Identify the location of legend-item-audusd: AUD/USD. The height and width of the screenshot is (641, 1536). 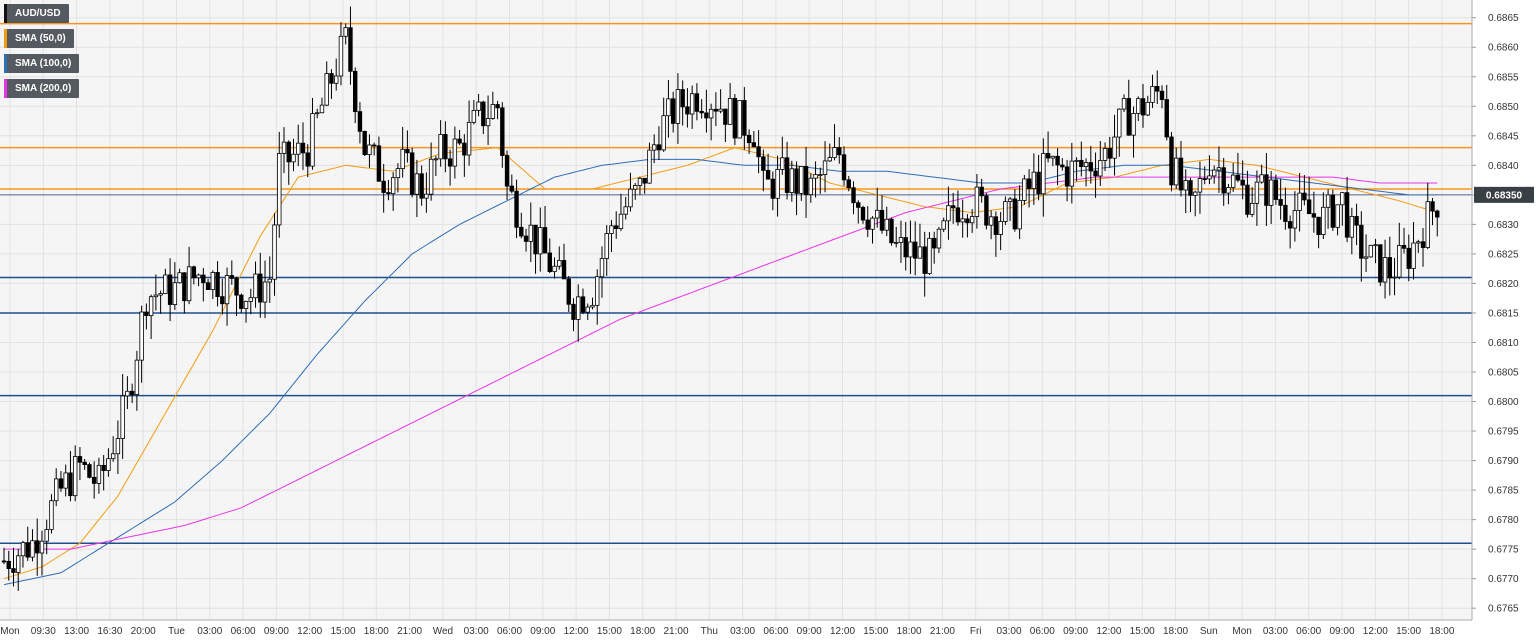
(36, 13).